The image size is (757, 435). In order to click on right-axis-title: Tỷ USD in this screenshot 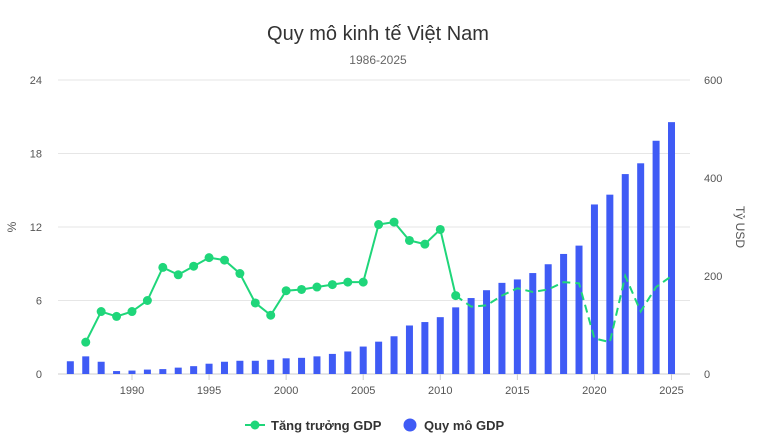, I will do `click(740, 227)`.